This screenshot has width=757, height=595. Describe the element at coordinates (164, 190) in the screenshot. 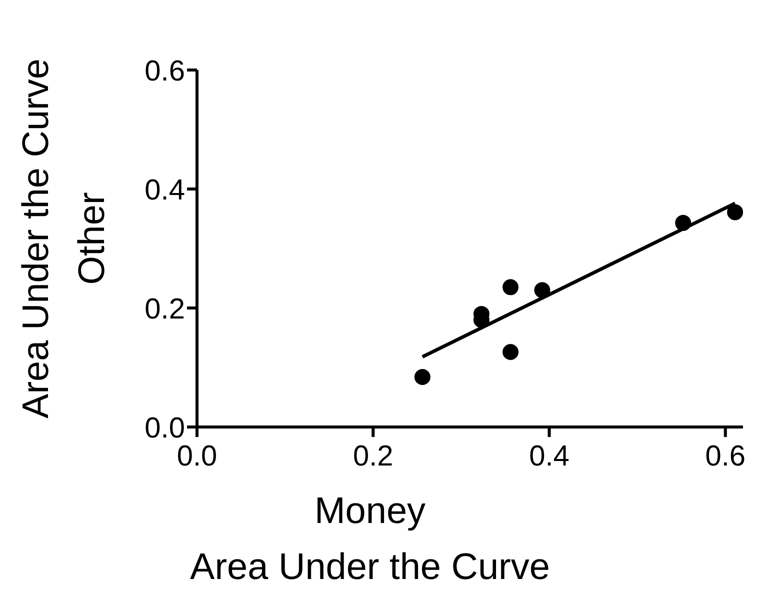

I see `y-tick-label: 0.4` at that location.